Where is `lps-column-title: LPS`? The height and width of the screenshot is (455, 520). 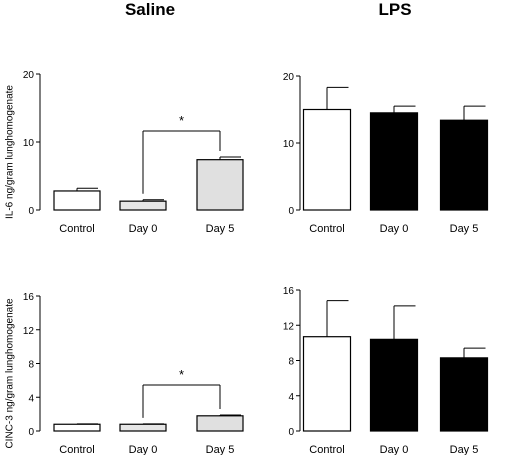
lps-column-title: LPS is located at coordinates (395, 9).